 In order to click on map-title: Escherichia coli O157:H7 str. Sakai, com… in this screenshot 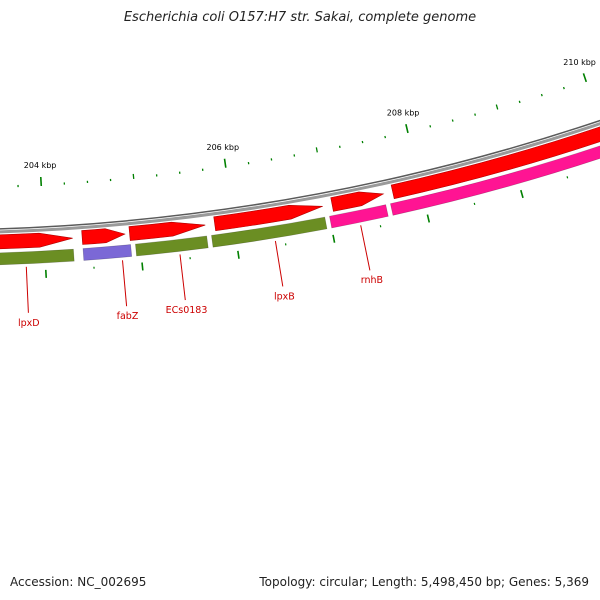, I will do `click(300, 17)`.